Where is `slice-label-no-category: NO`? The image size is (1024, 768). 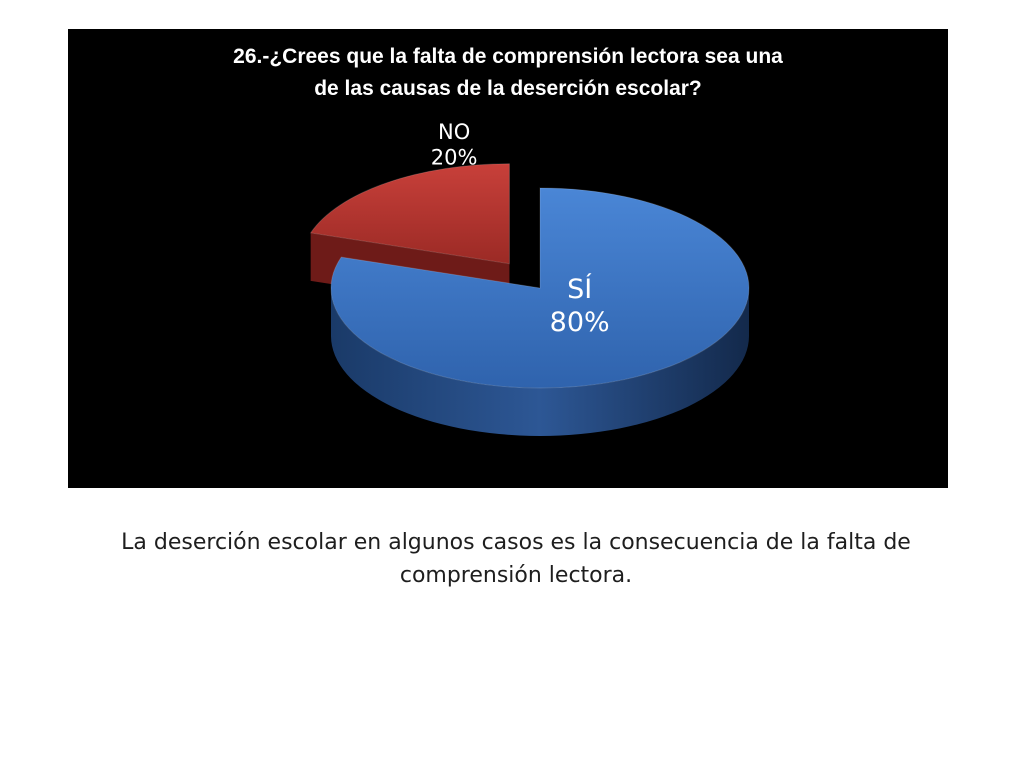
slice-label-no-category: NO is located at coordinates (454, 132).